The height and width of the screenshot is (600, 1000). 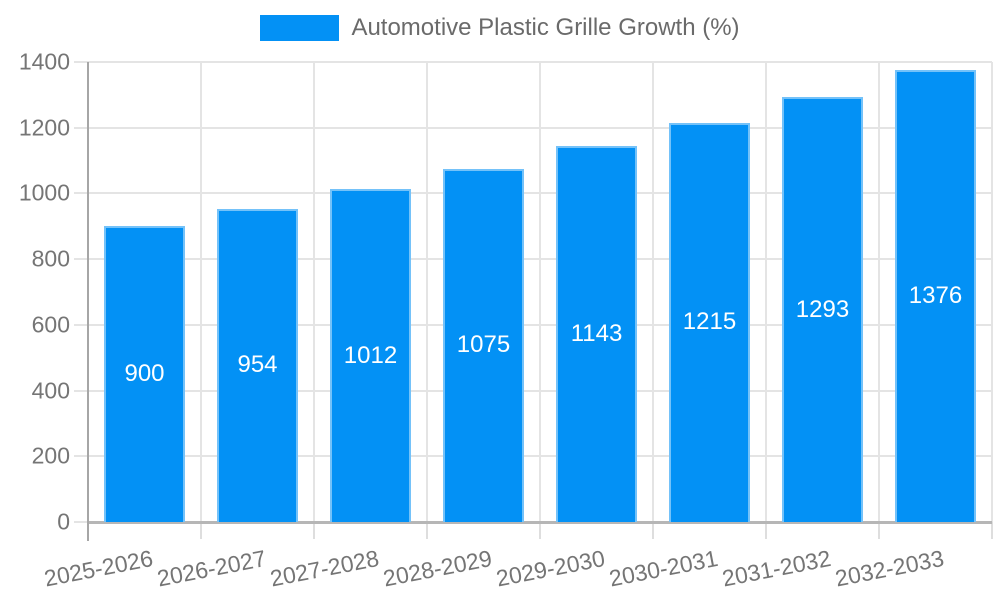 I want to click on bar-value-label: 954, so click(x=257, y=365).